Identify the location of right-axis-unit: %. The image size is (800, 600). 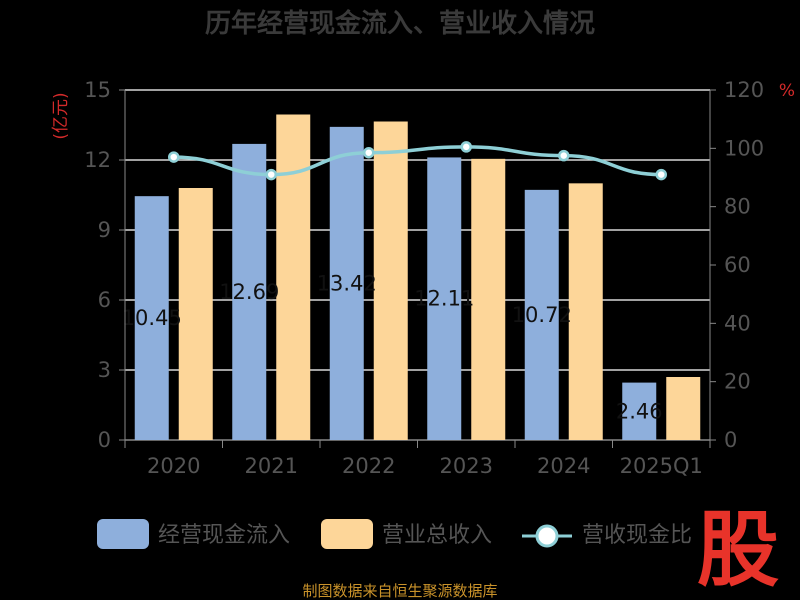
(787, 91).